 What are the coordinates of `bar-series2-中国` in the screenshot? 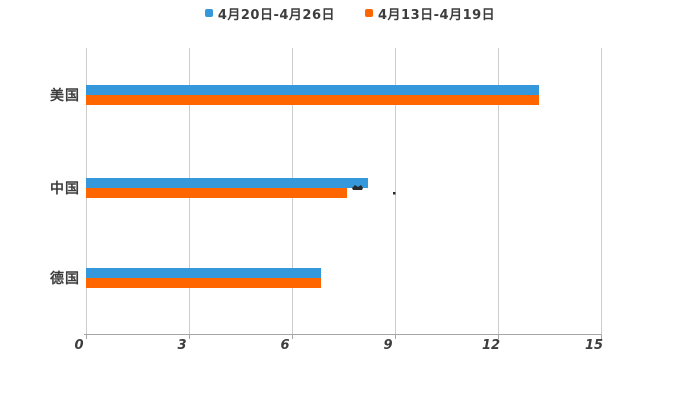 It's located at (216, 193).